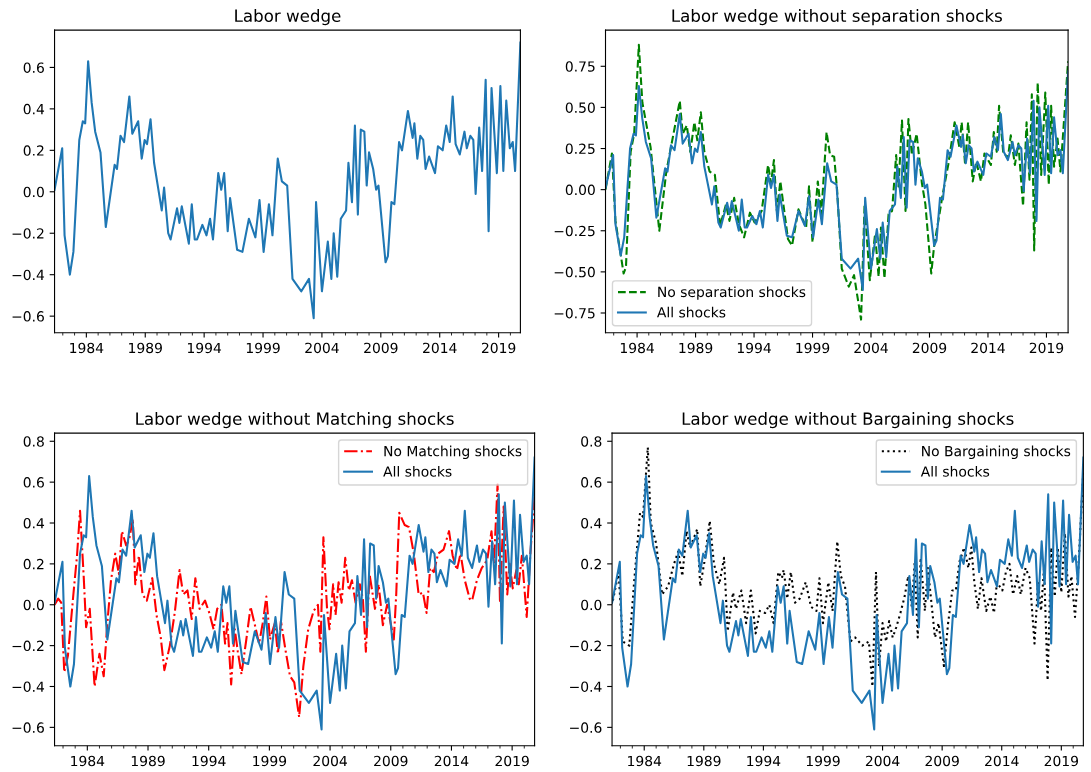  I want to click on y-tick-label: 0.75, so click(580, 66).